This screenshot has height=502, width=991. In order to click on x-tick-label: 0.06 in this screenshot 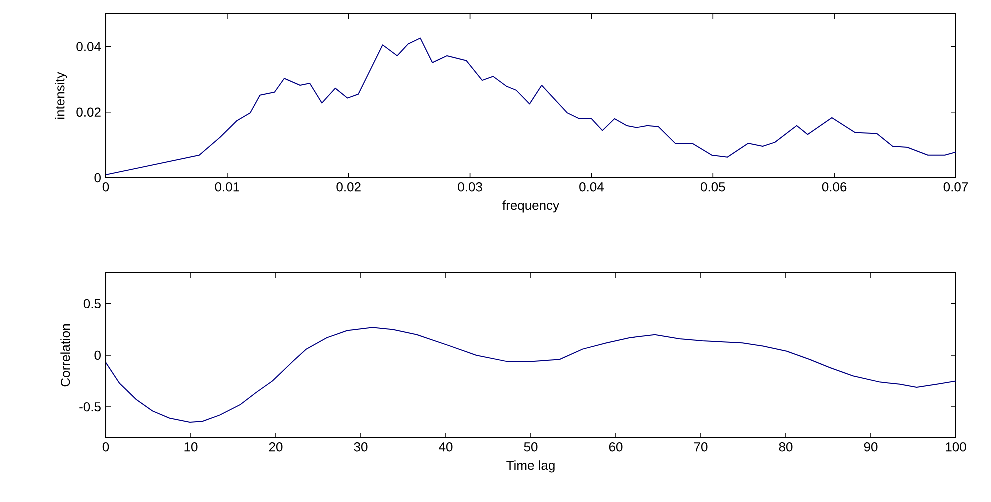, I will do `click(834, 187)`.